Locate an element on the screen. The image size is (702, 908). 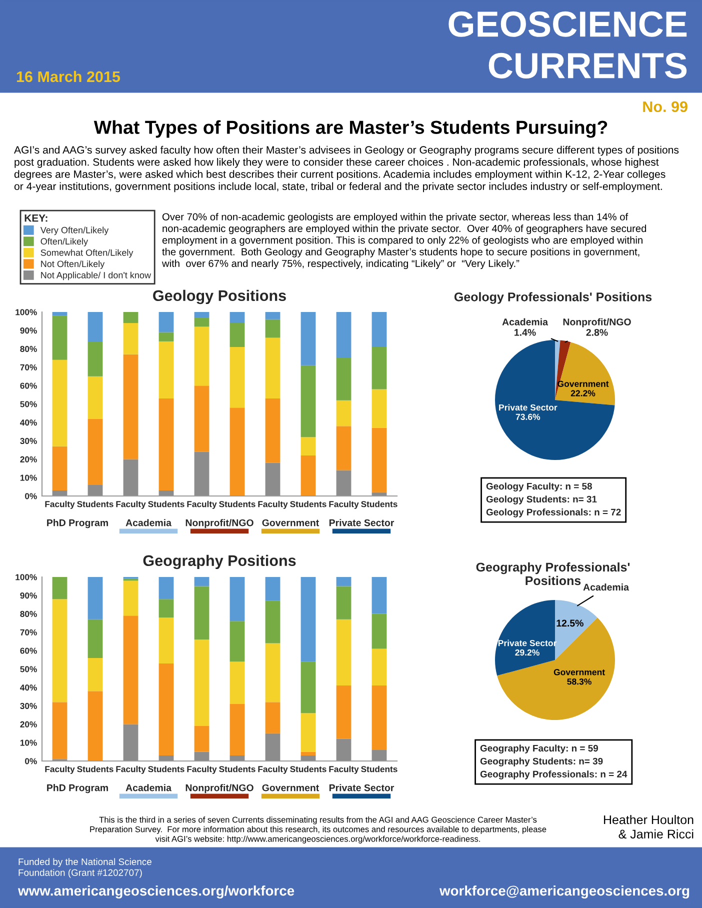
text: Academia is located at coordinates (149, 788).